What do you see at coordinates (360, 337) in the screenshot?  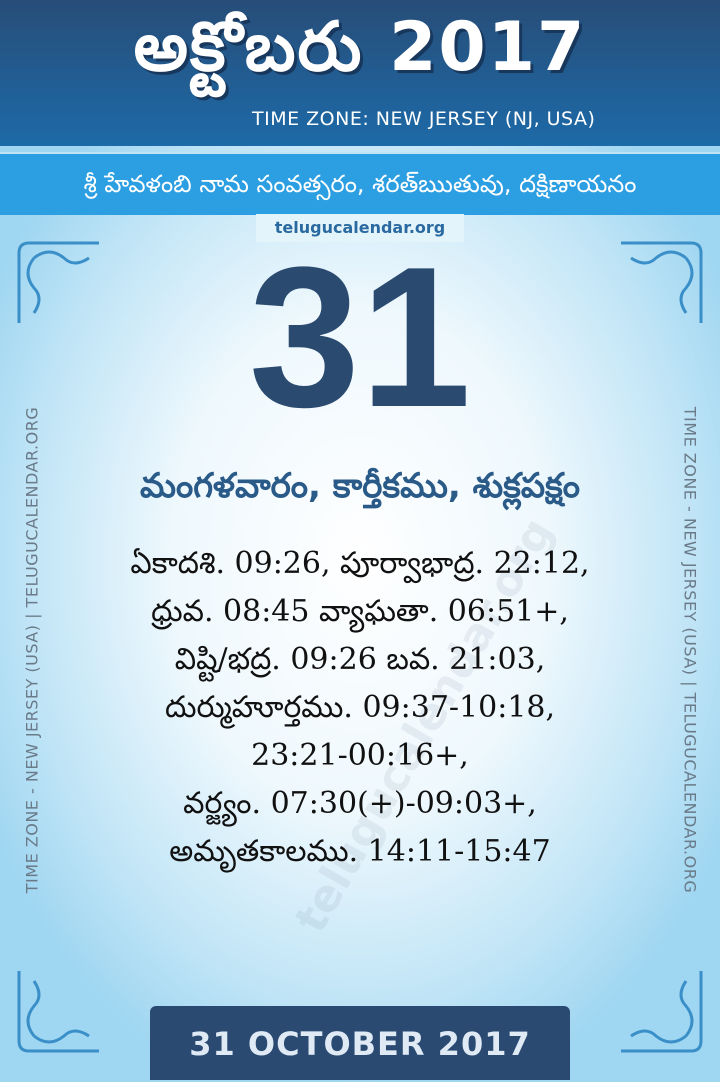 I see `day-number: 31` at bounding box center [360, 337].